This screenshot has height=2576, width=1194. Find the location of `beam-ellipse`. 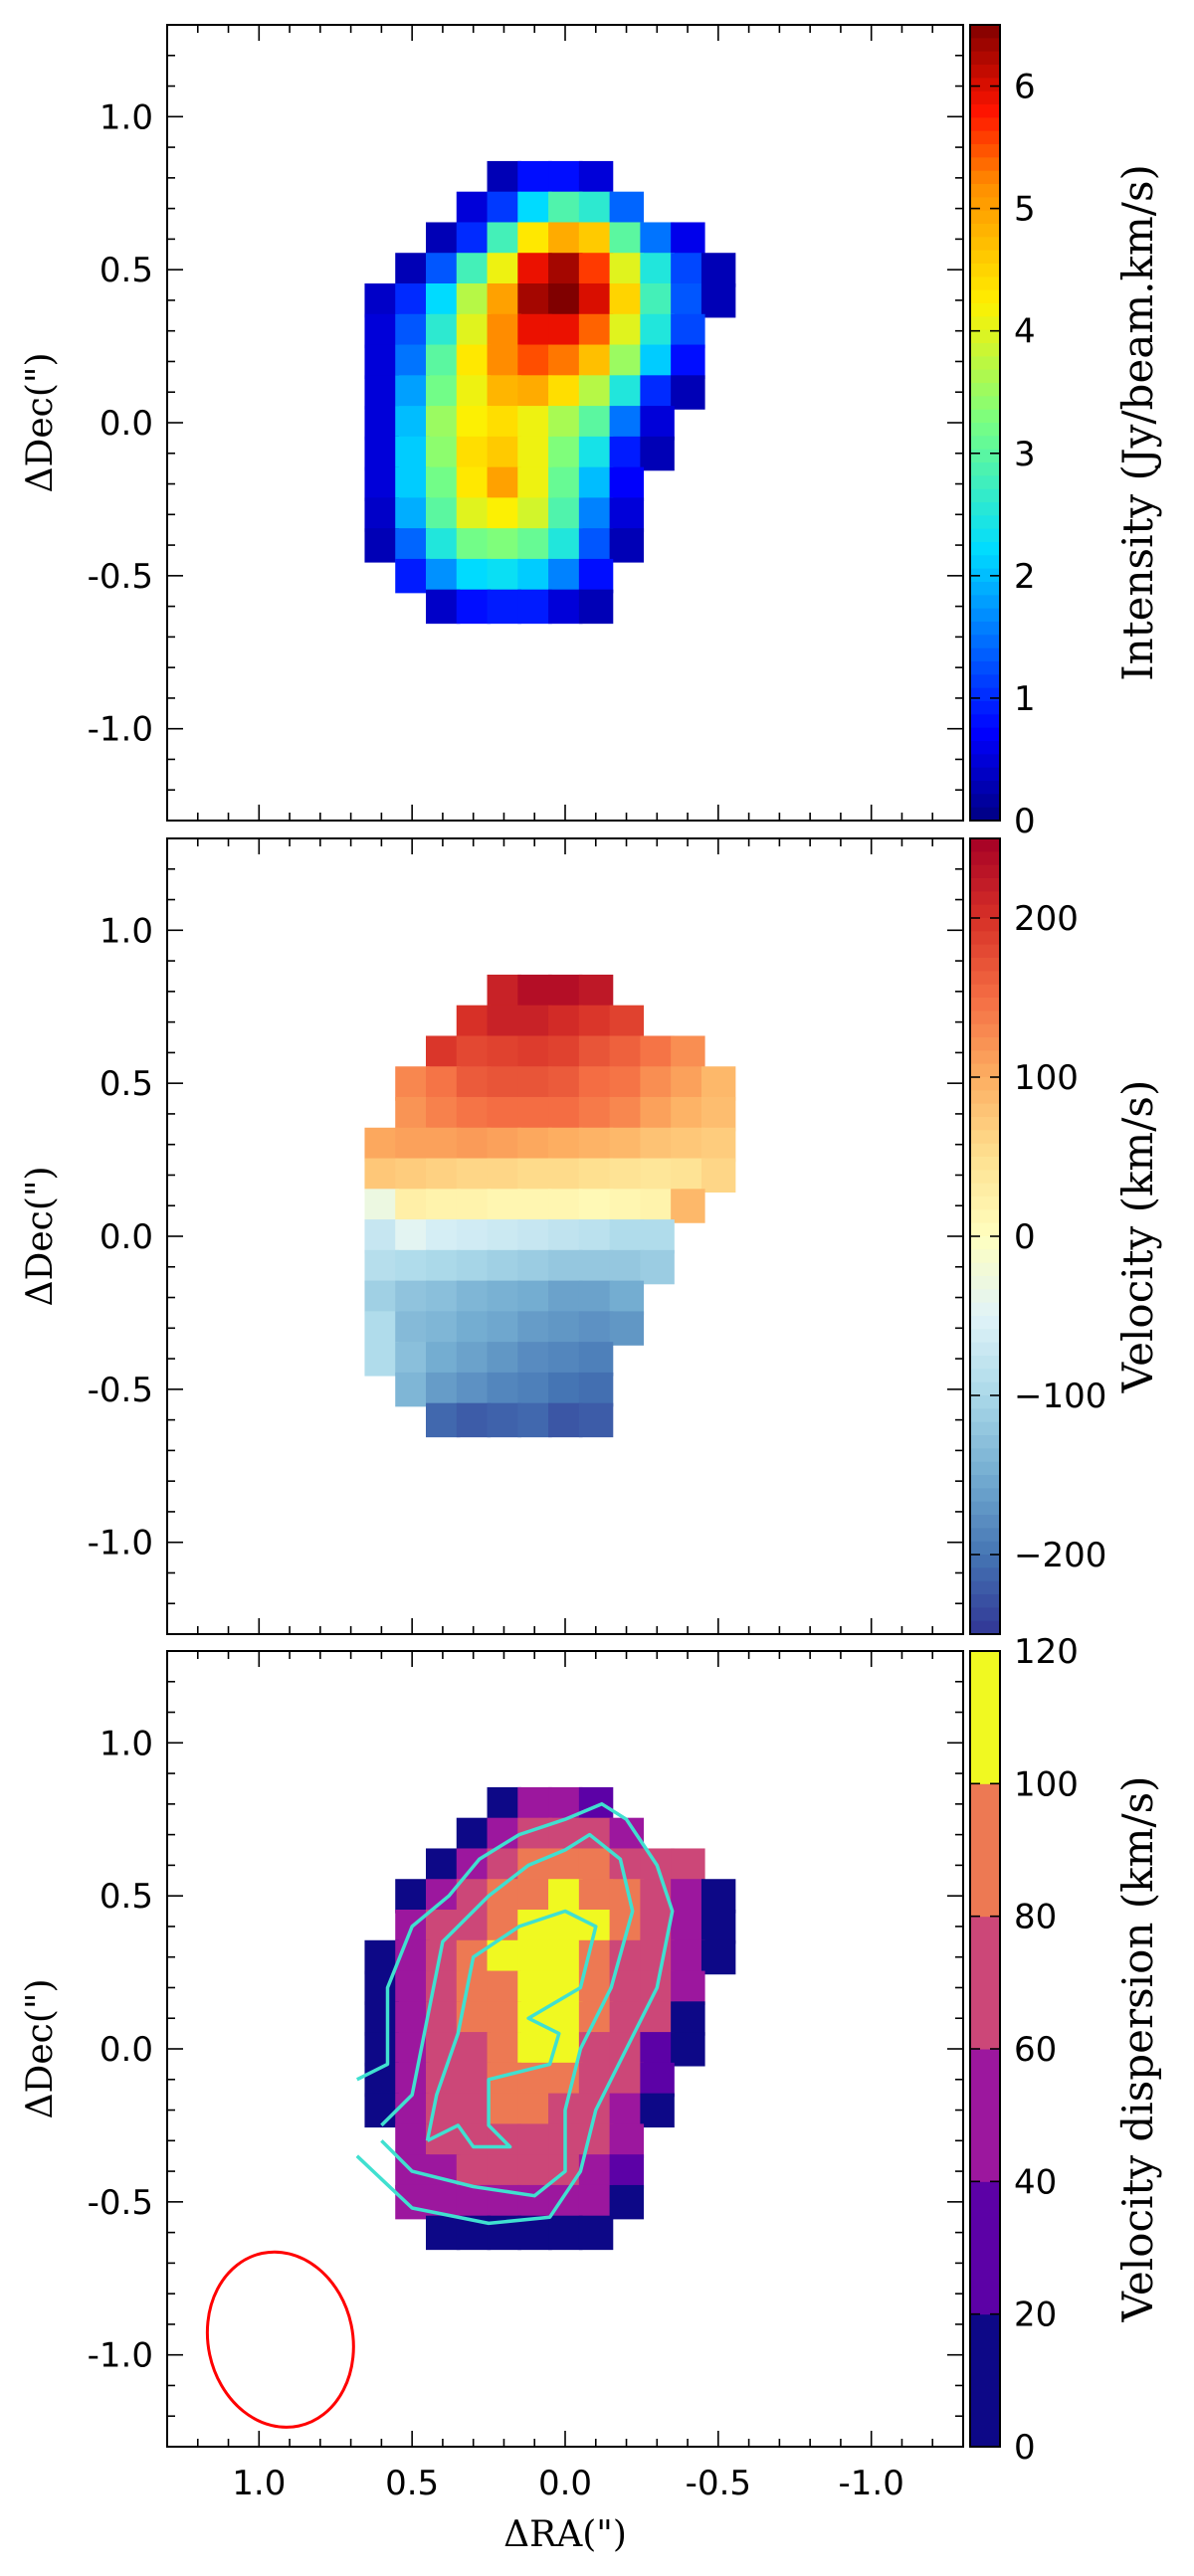

beam-ellipse is located at coordinates (280, 2339).